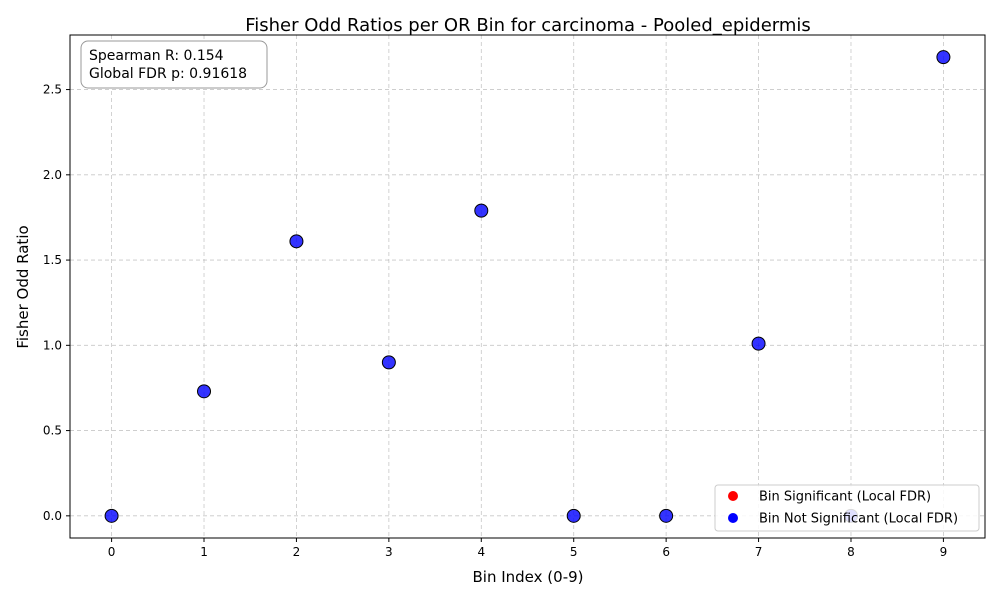 Image resolution: width=1000 pixels, height=600 pixels. I want to click on x-tick-label: 8, so click(851, 552).